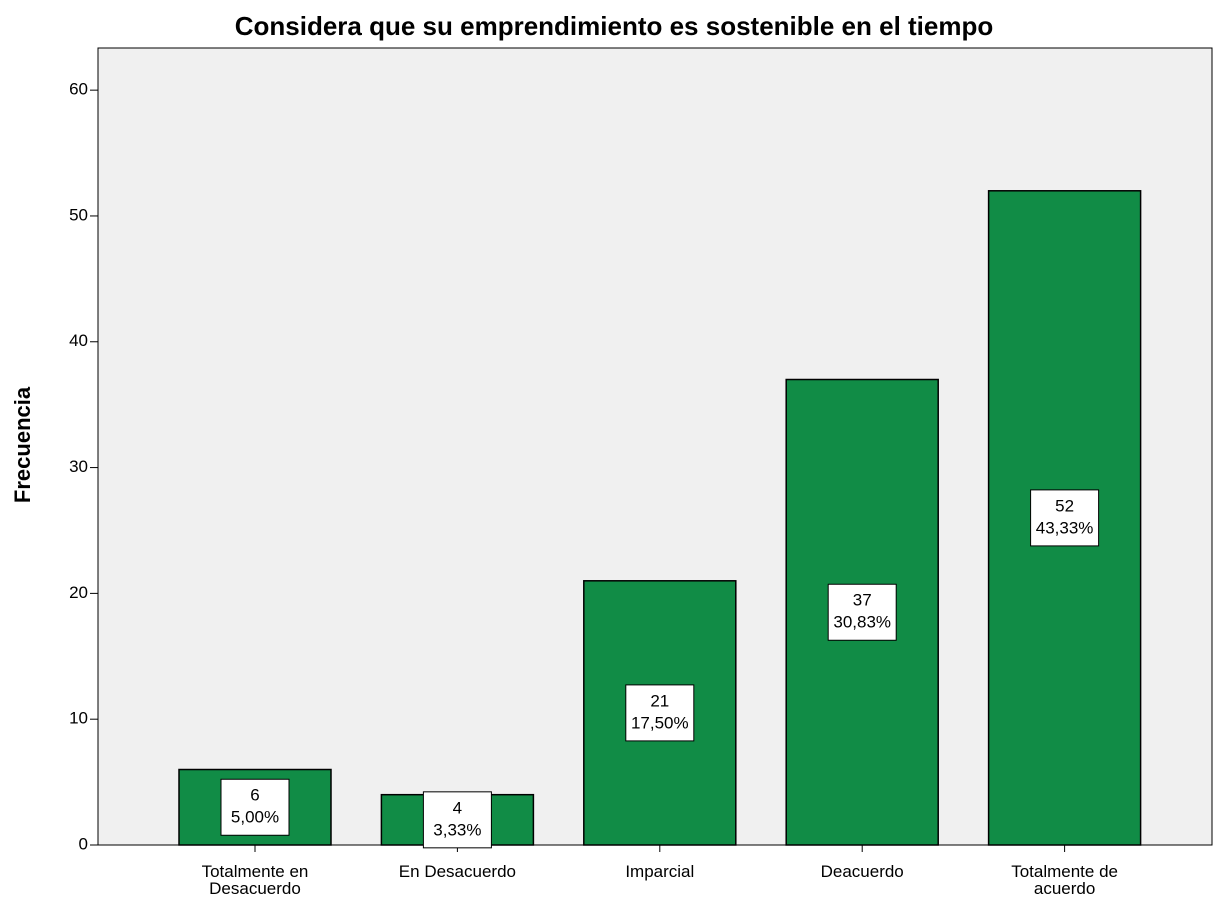  Describe the element at coordinates (660, 871) in the screenshot. I see `x-tick-label: Imparcial` at that location.